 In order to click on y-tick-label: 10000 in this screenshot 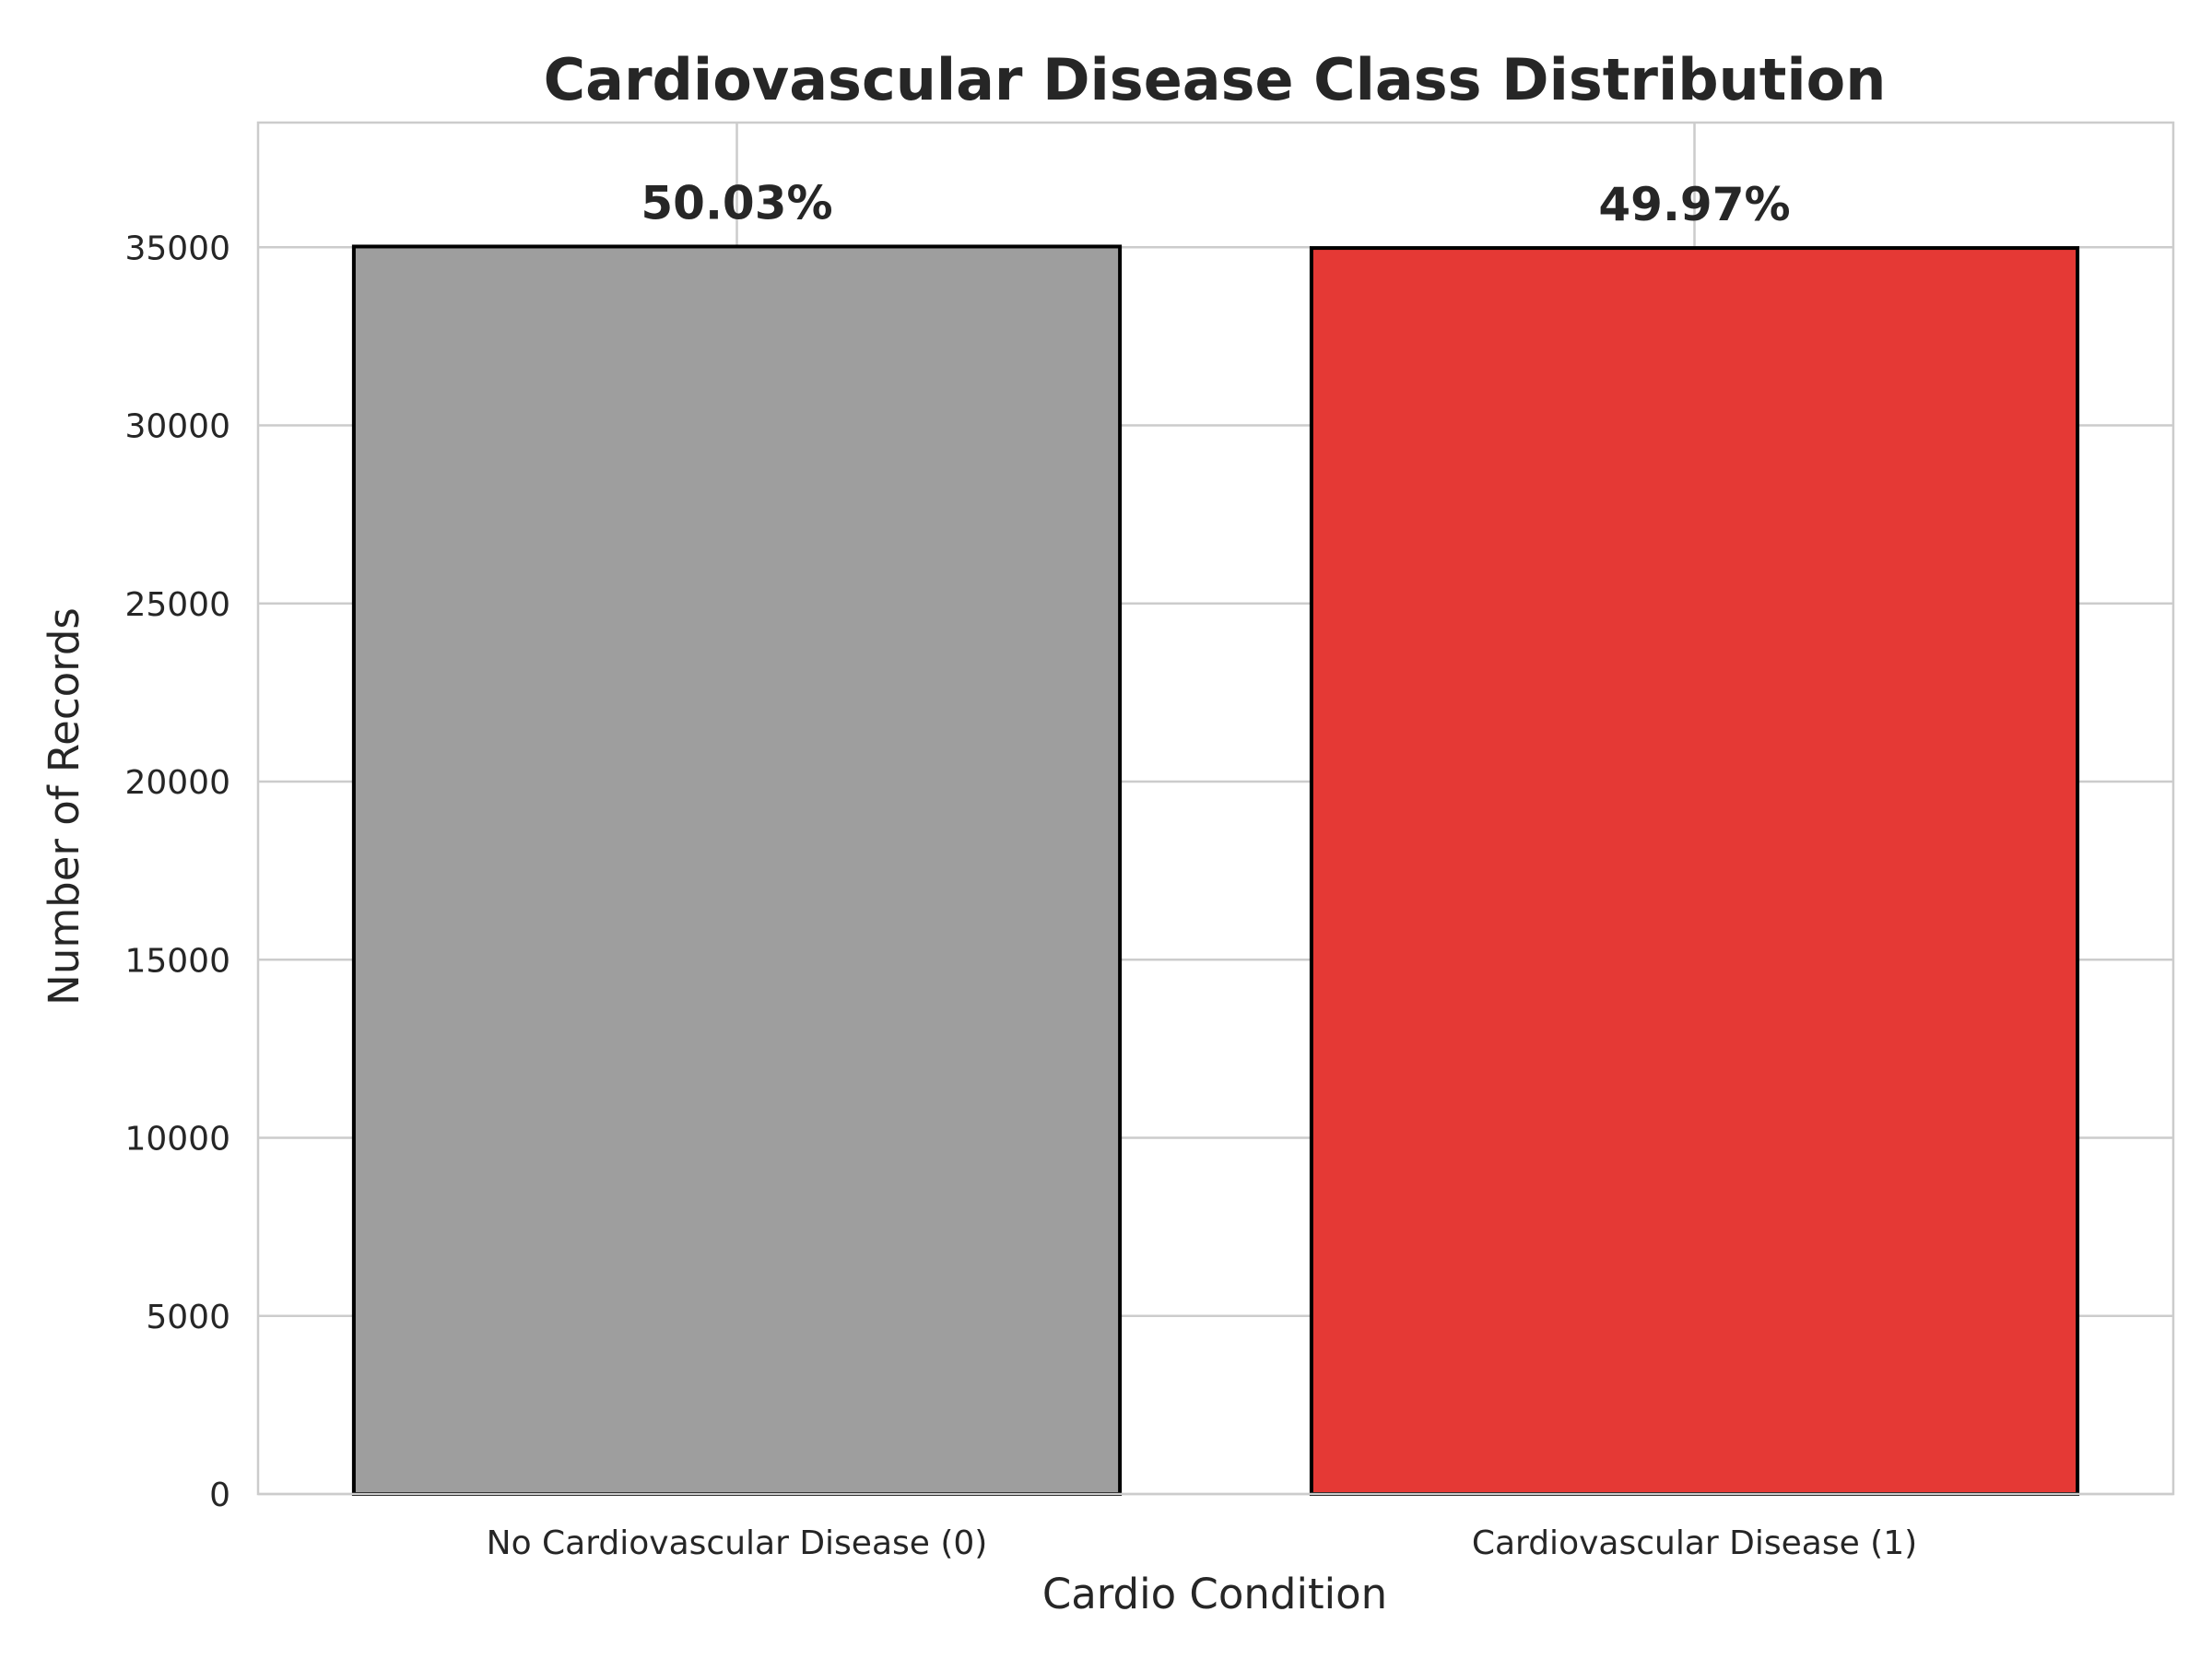, I will do `click(177, 1140)`.